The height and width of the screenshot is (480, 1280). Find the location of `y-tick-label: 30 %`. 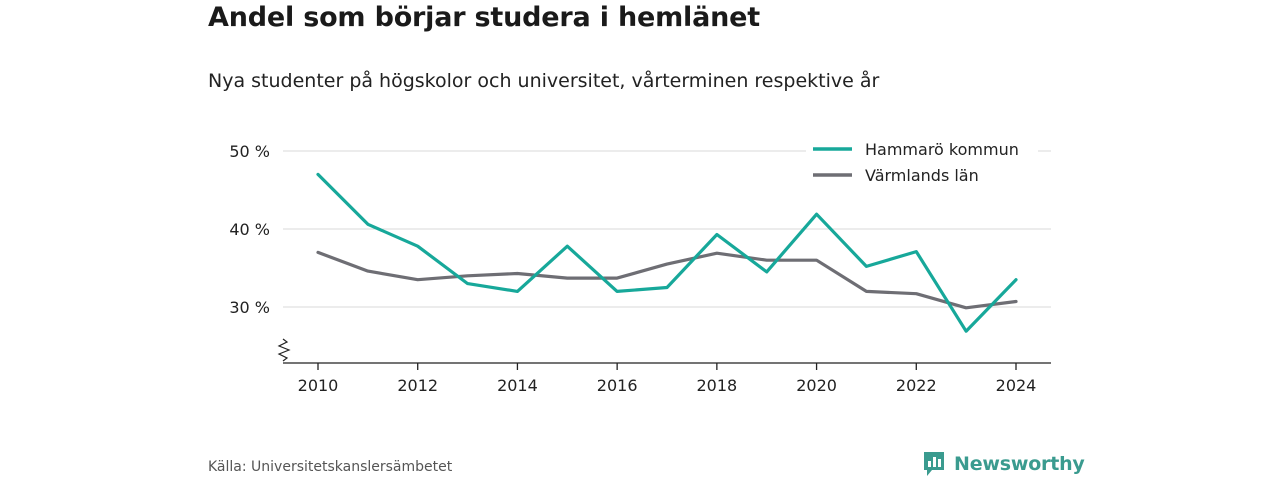

y-tick-label: 30 % is located at coordinates (249, 307).